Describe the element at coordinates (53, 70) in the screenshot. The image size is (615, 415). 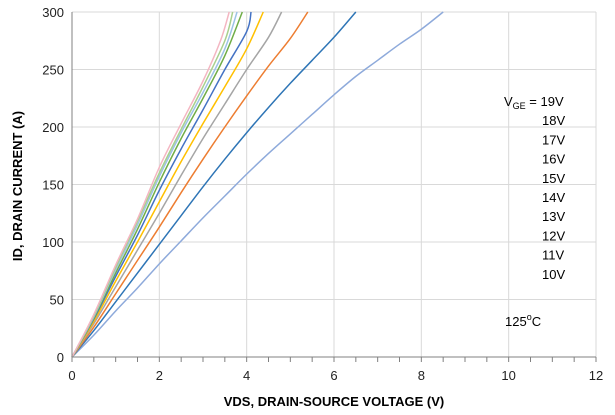
I see `y-tick-label: 250` at that location.